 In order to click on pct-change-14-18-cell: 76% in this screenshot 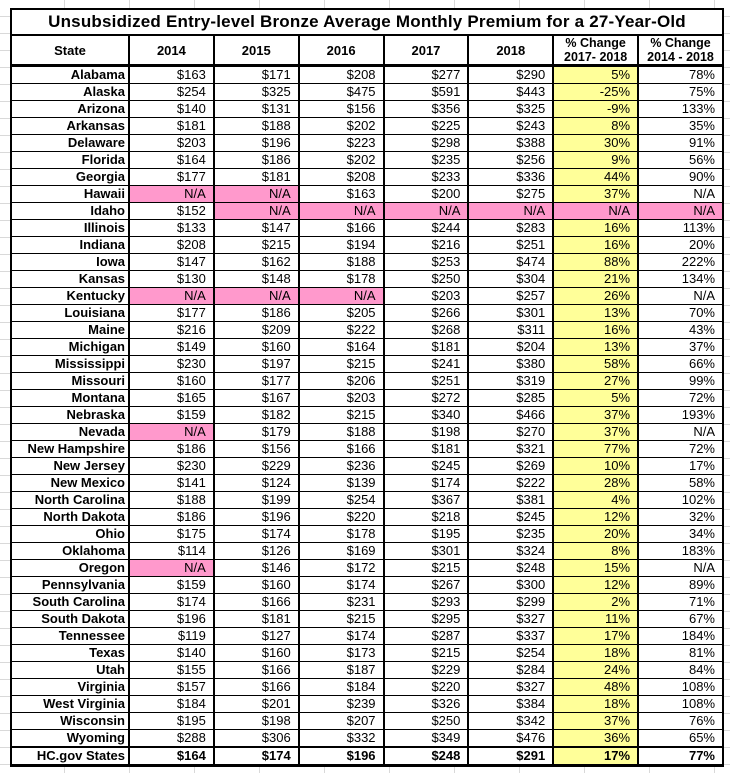, I will do `click(680, 721)`.